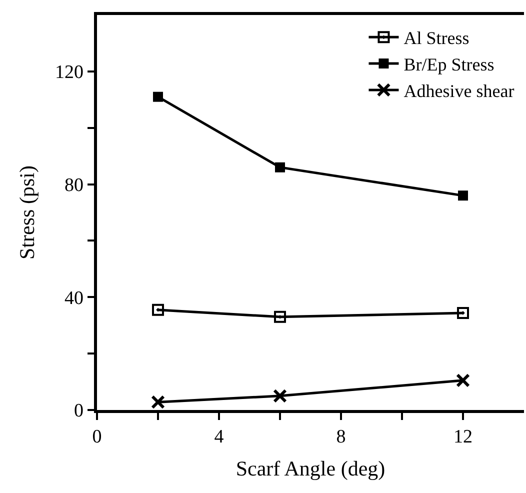 The height and width of the screenshot is (493, 526). What do you see at coordinates (79, 411) in the screenshot?
I see `y-tick-label: 0` at bounding box center [79, 411].